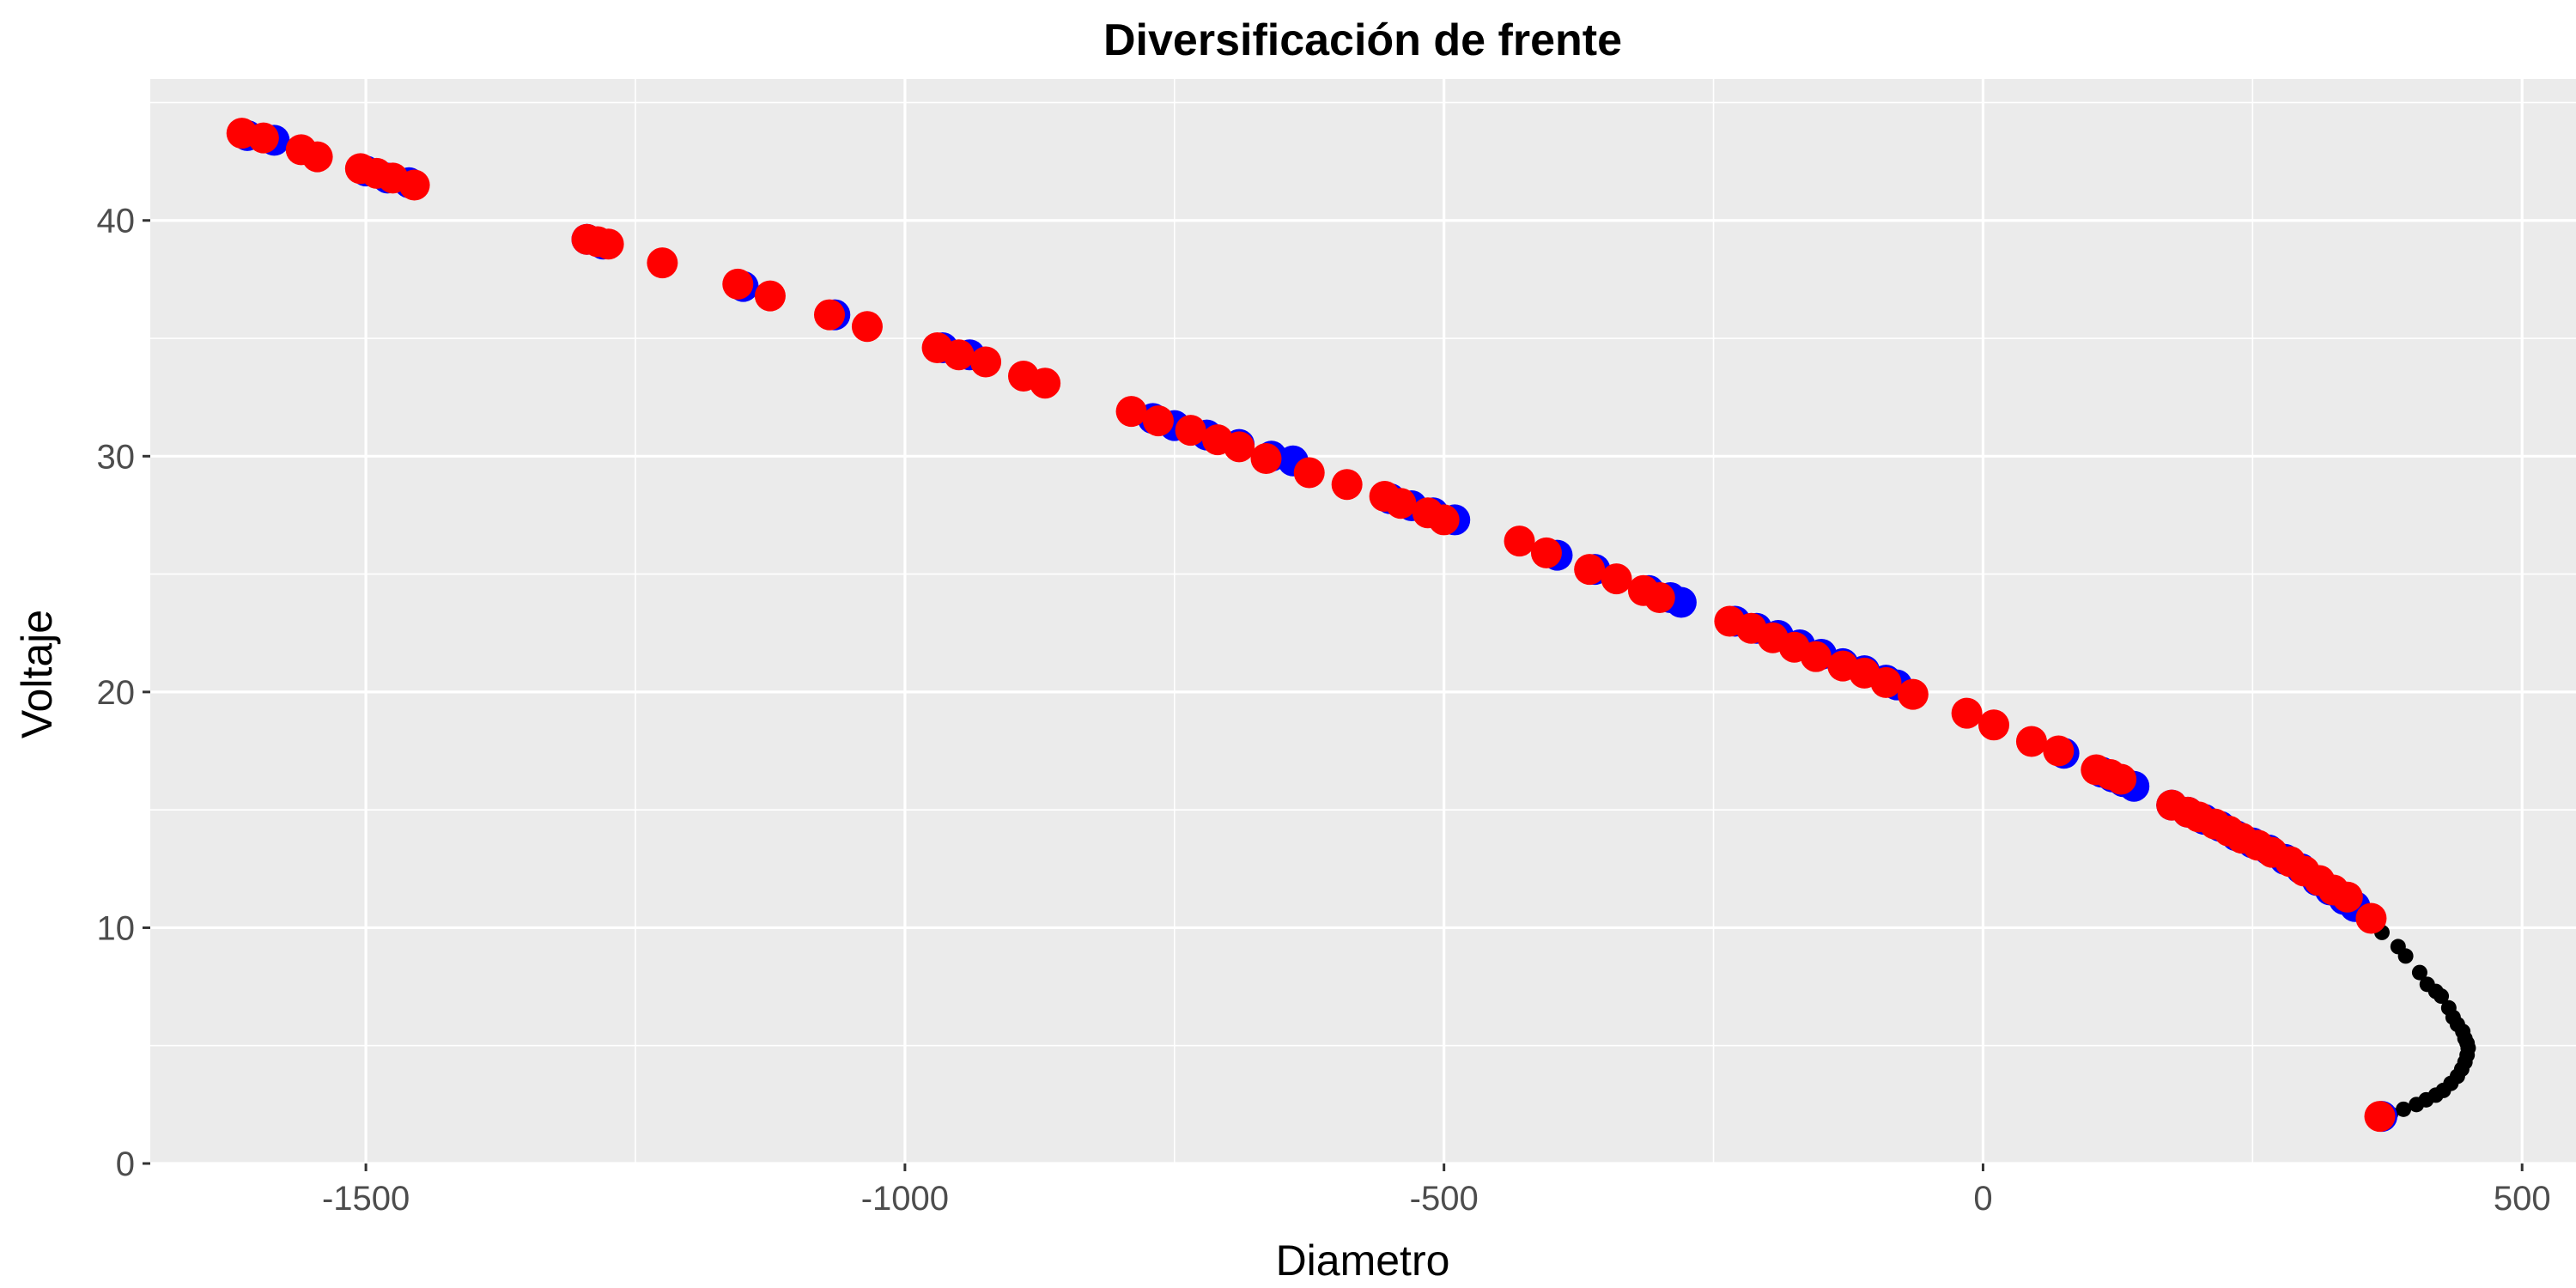 The height and width of the screenshot is (1288, 2576). Describe the element at coordinates (126, 1164) in the screenshot. I see `y-tick-label: 0` at that location.